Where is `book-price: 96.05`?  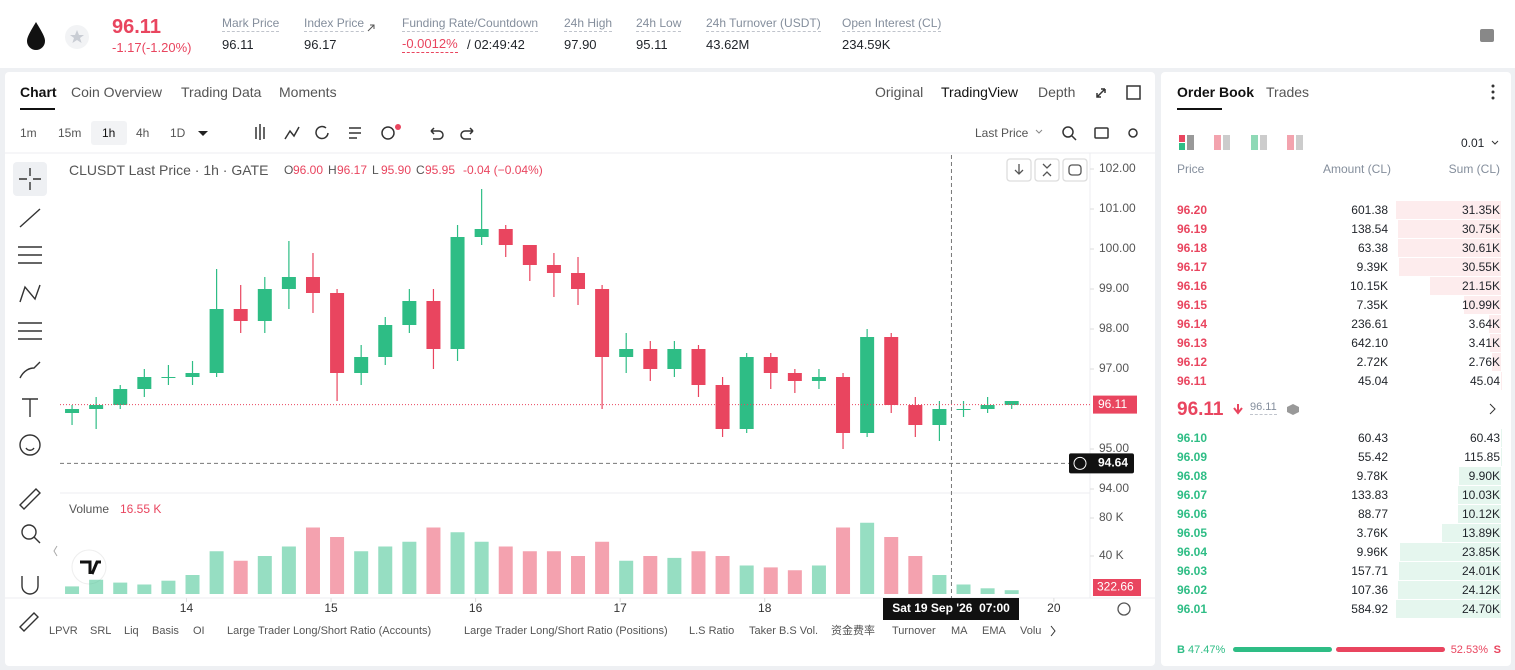
book-price: 96.05 is located at coordinates (1192, 533).